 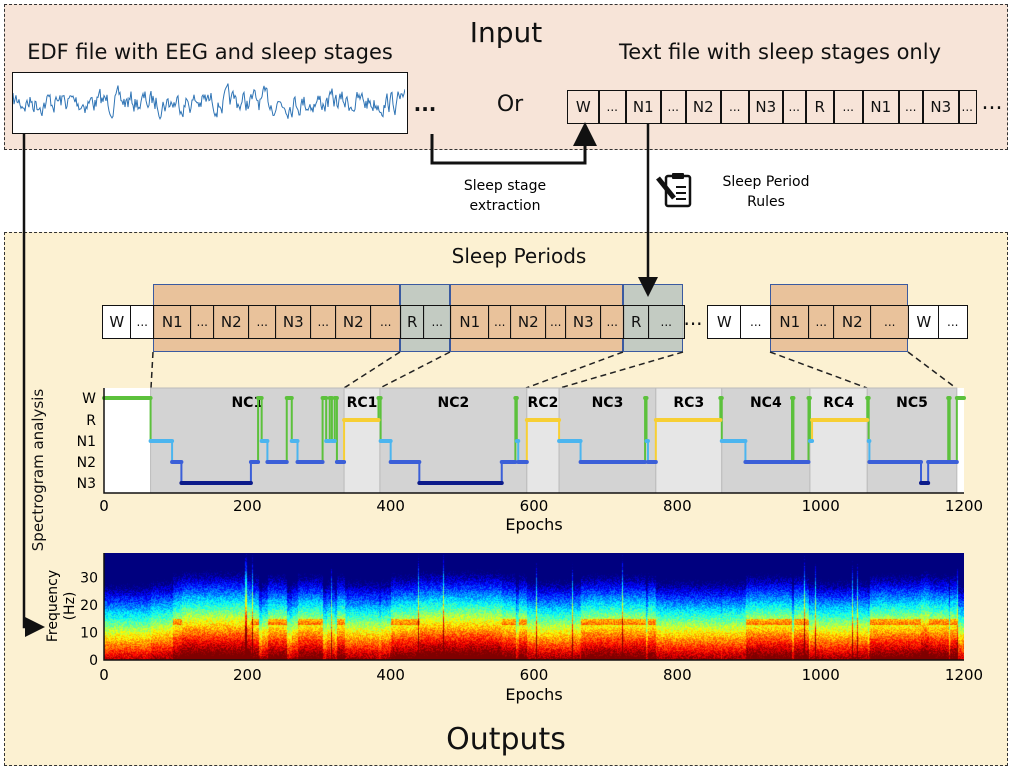 What do you see at coordinates (780, 52) in the screenshot?
I see `text-file-label: Text file with sleep stages only` at bounding box center [780, 52].